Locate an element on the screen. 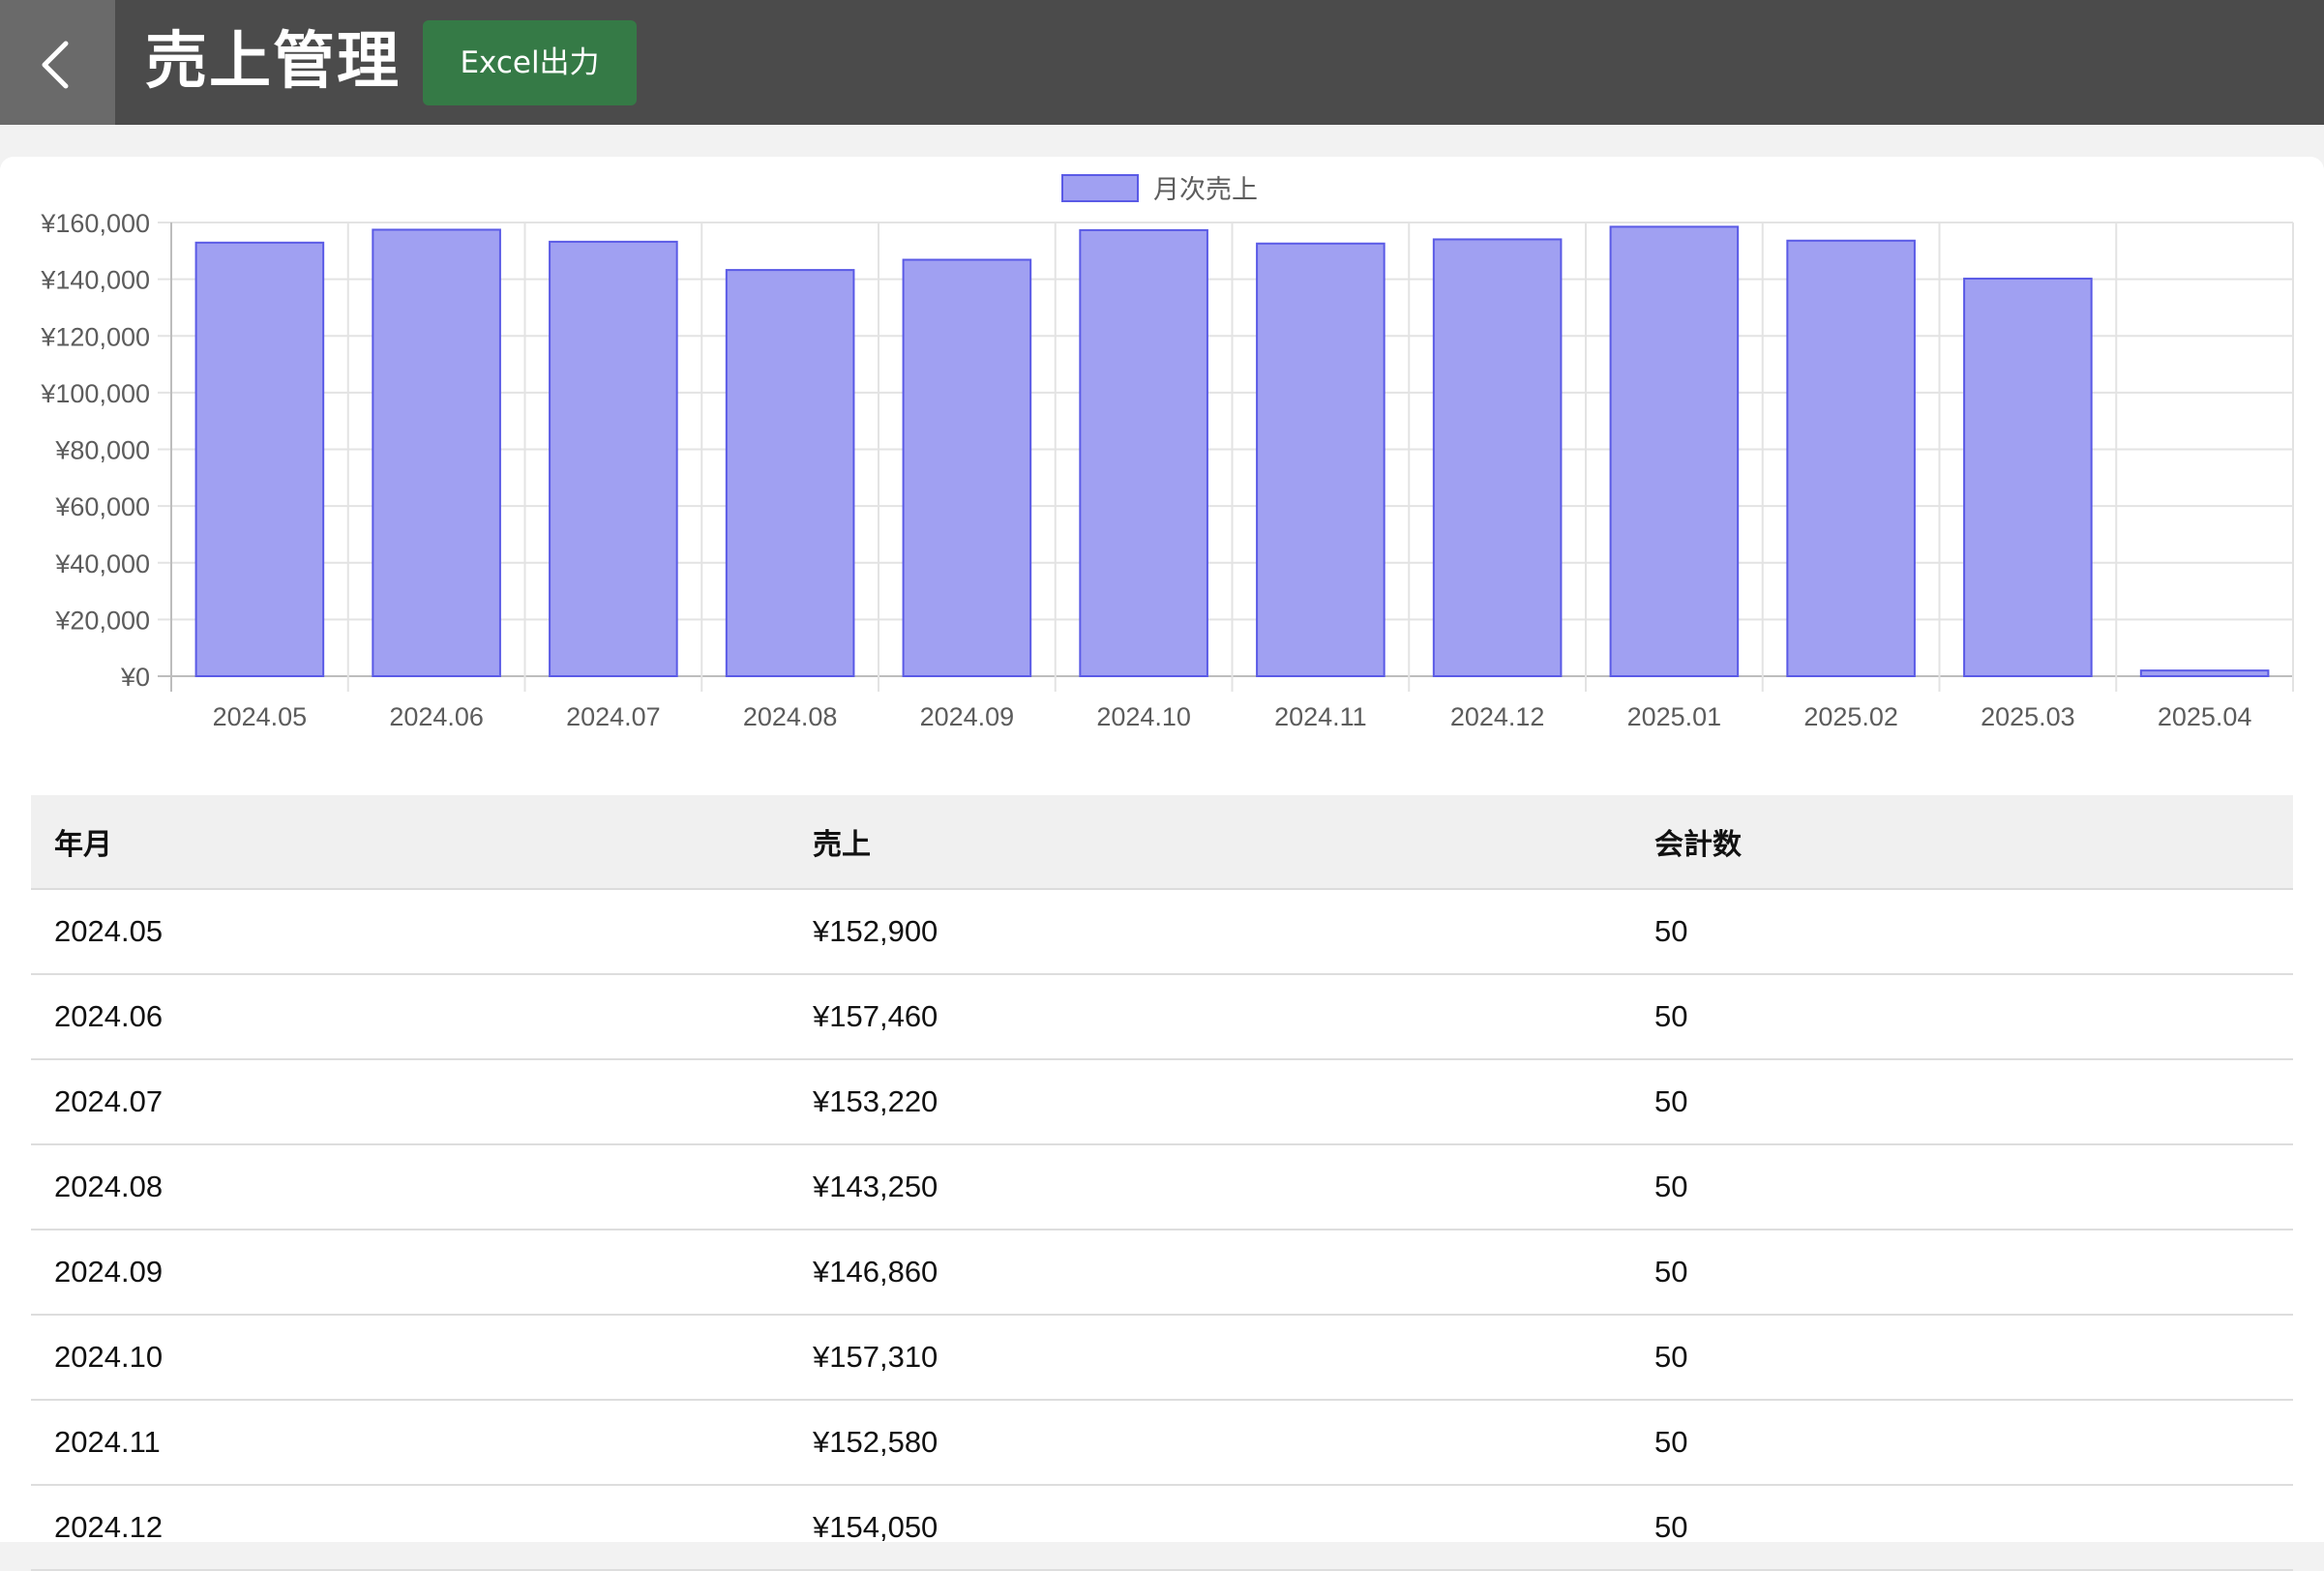  table-row: 2024.09 ¥146,860 50 is located at coordinates (1162, 1273).